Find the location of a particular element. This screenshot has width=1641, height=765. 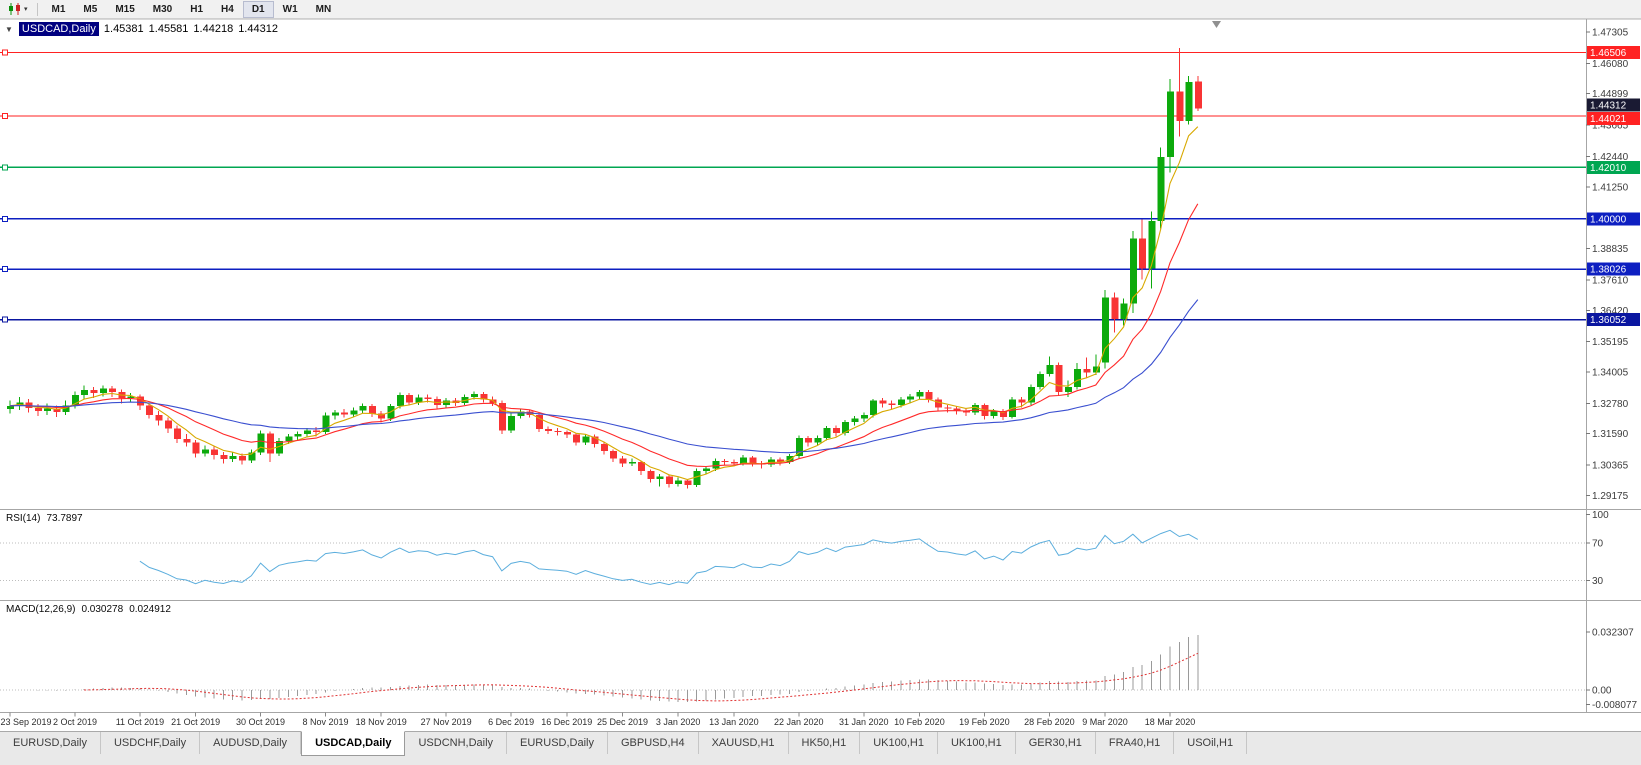

timeframe-button-h1: H1 is located at coordinates (197, 9).